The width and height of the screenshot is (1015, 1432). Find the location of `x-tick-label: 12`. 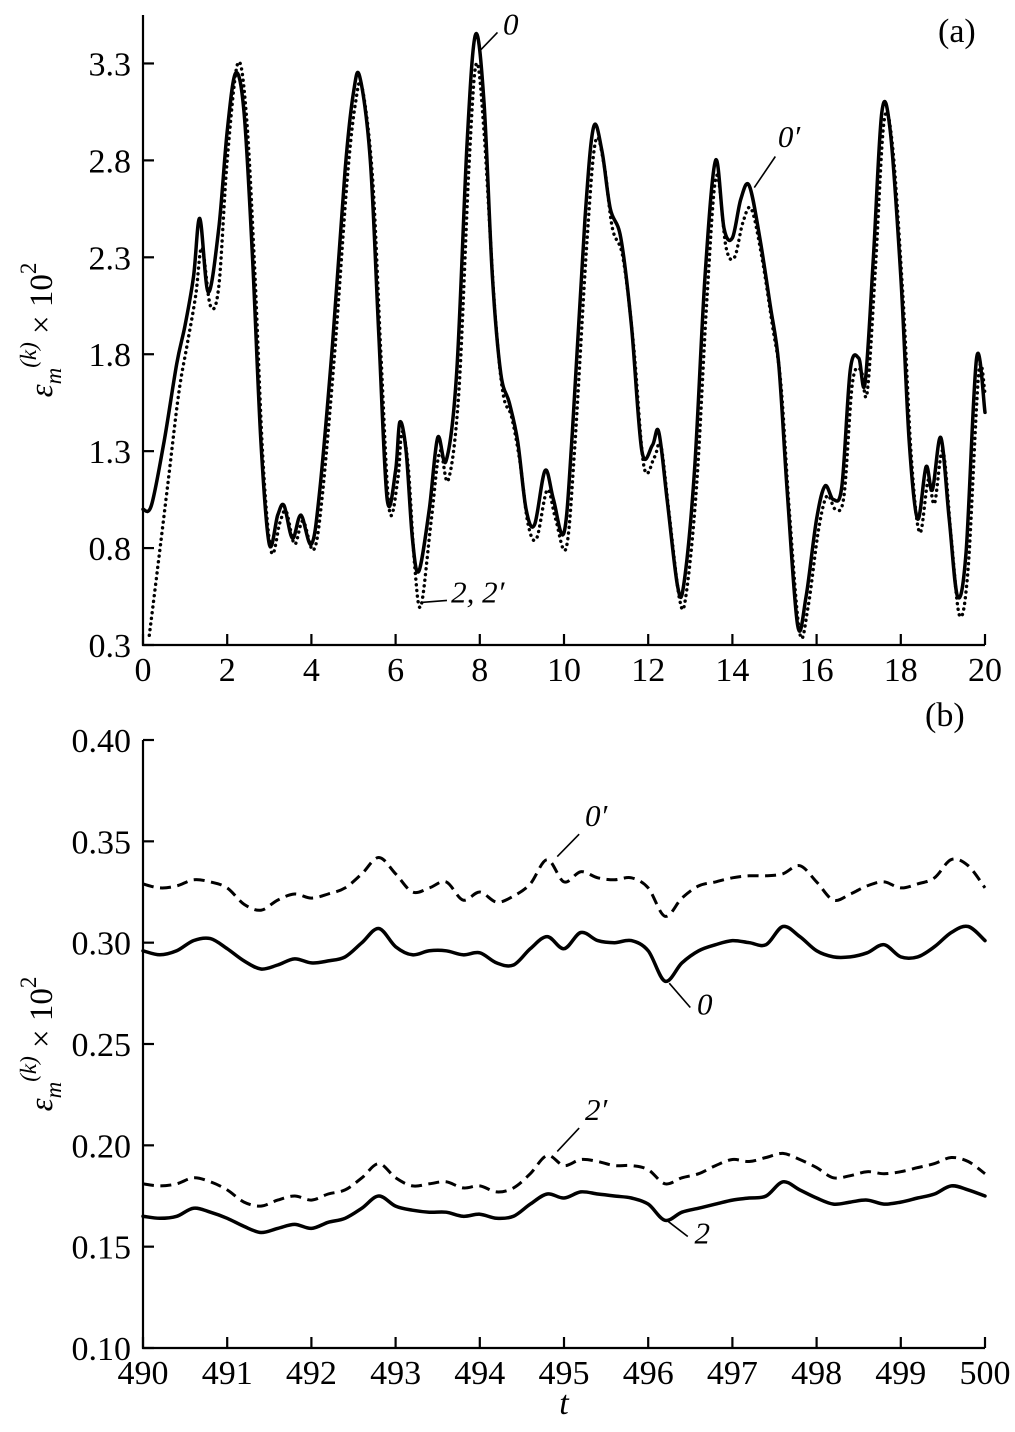

x-tick-label: 12 is located at coordinates (648, 670).